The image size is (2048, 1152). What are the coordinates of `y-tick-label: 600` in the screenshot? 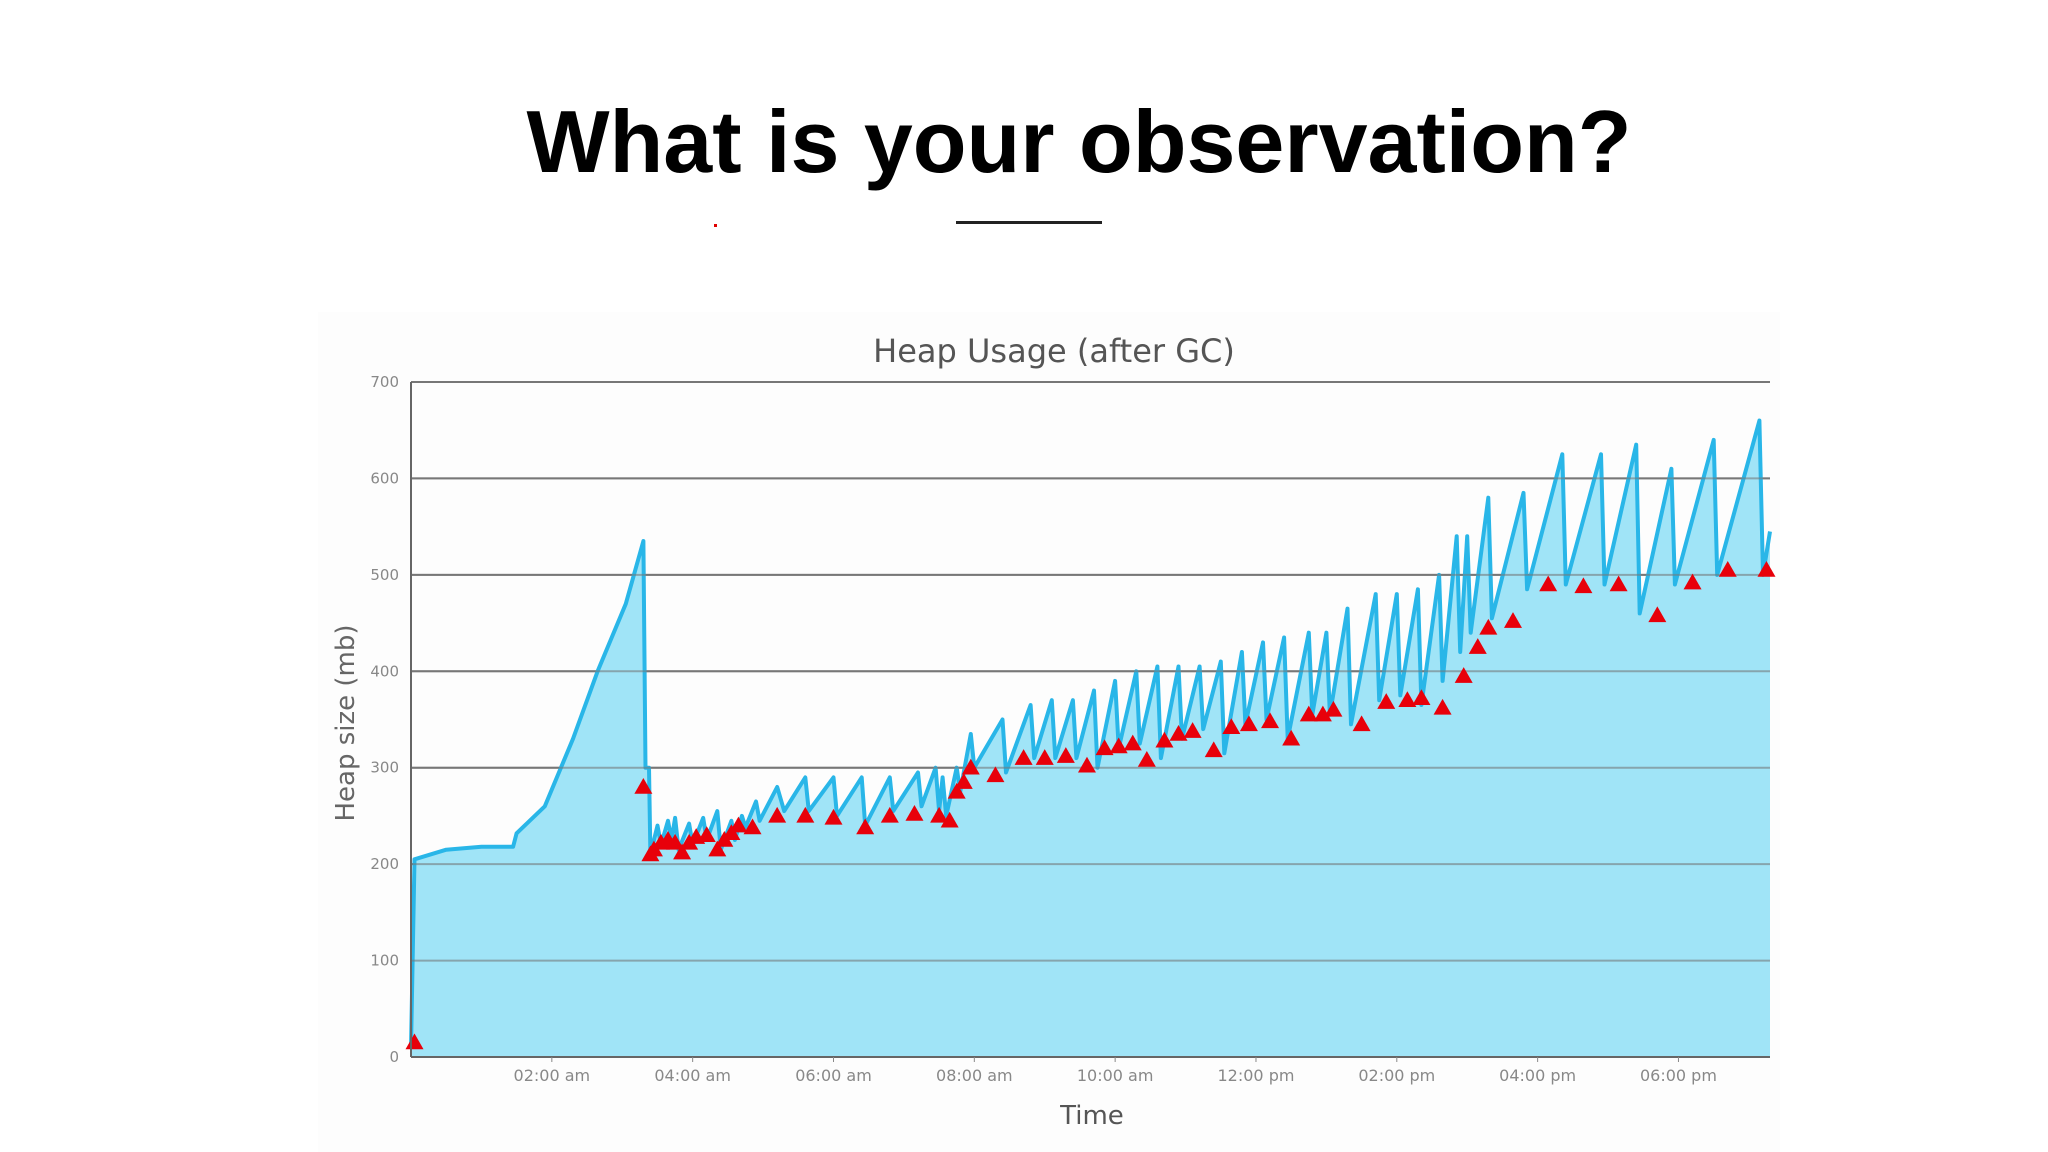 It's located at (384, 478).